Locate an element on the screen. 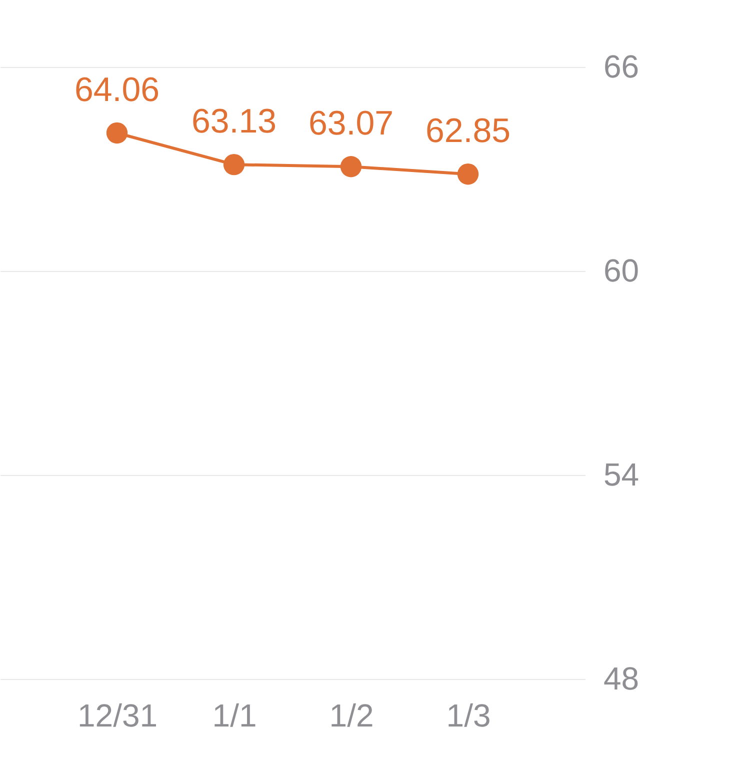  y-tick-label: 66 is located at coordinates (622, 66).